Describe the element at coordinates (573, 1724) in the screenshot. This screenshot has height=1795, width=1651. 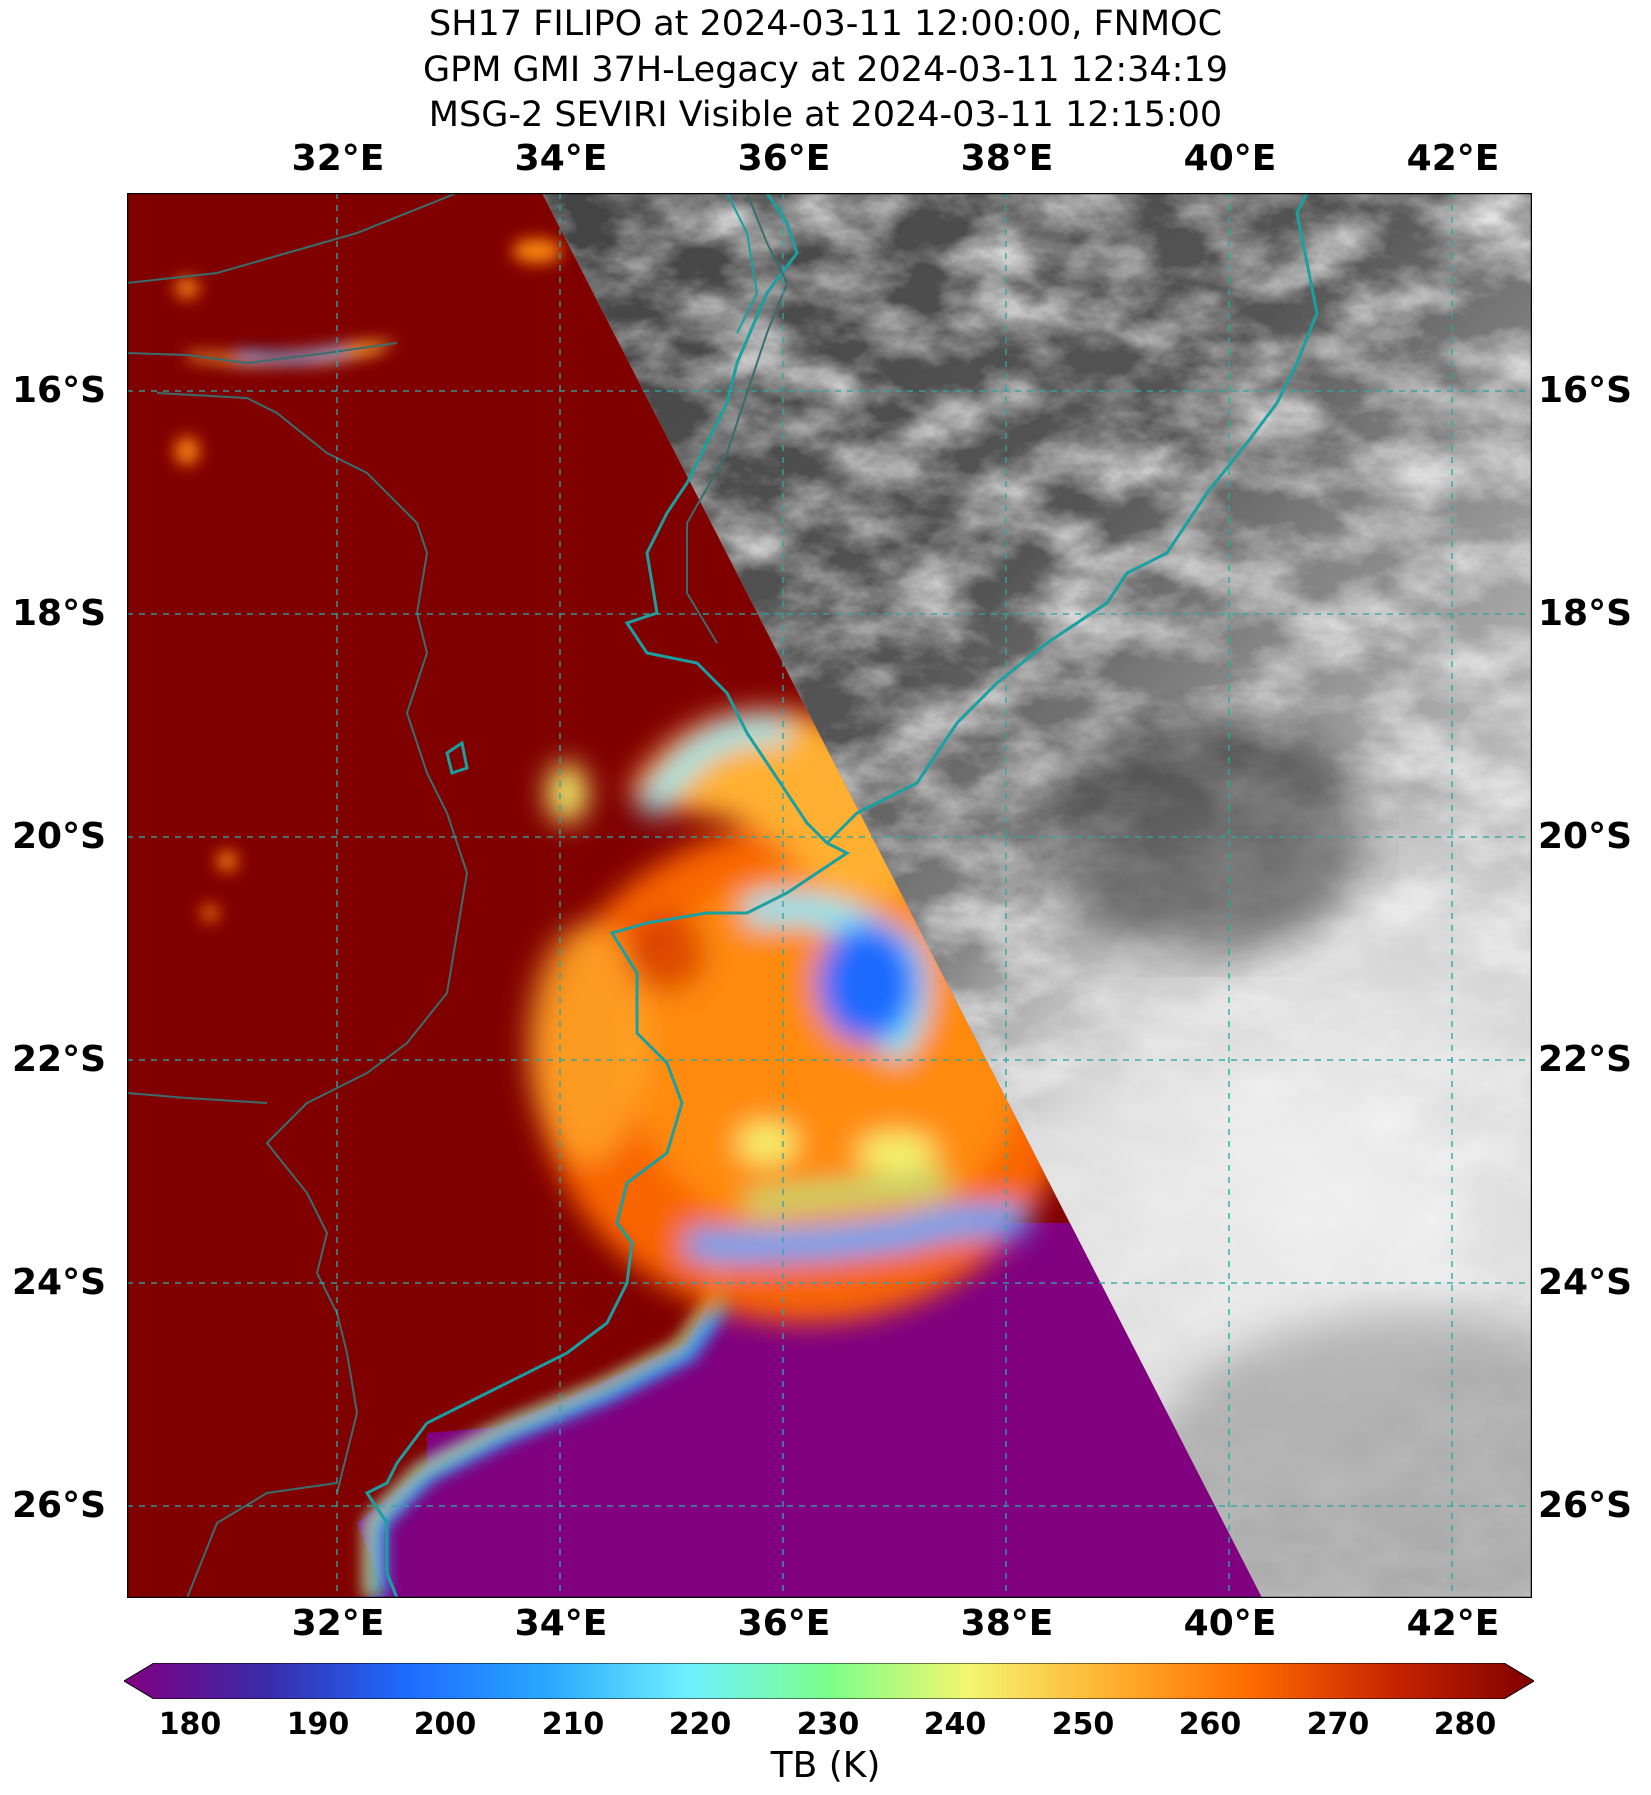
I see `colorbar-tick-210: 210` at that location.